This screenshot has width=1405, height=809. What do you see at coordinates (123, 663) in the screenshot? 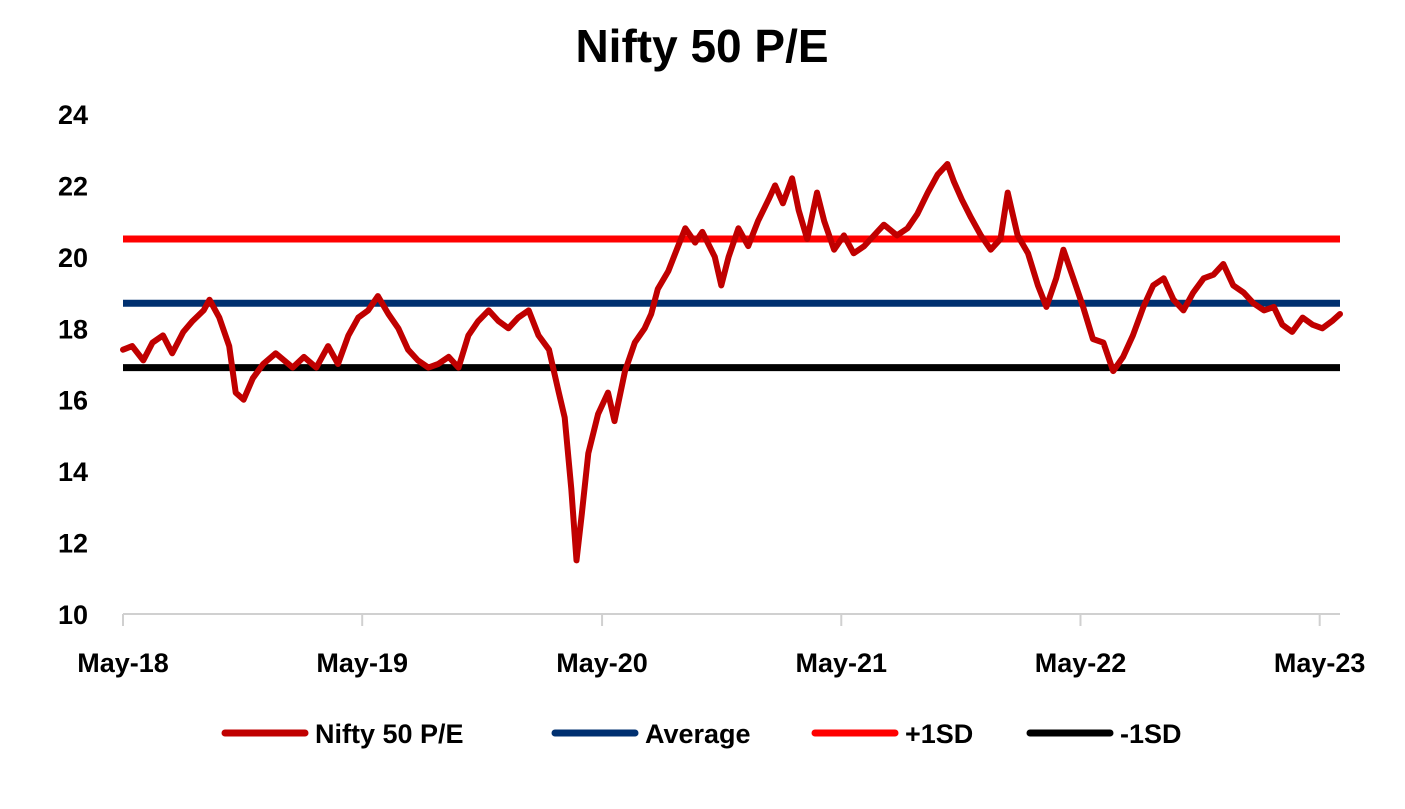
I see `x-tick-label: May-18` at bounding box center [123, 663].